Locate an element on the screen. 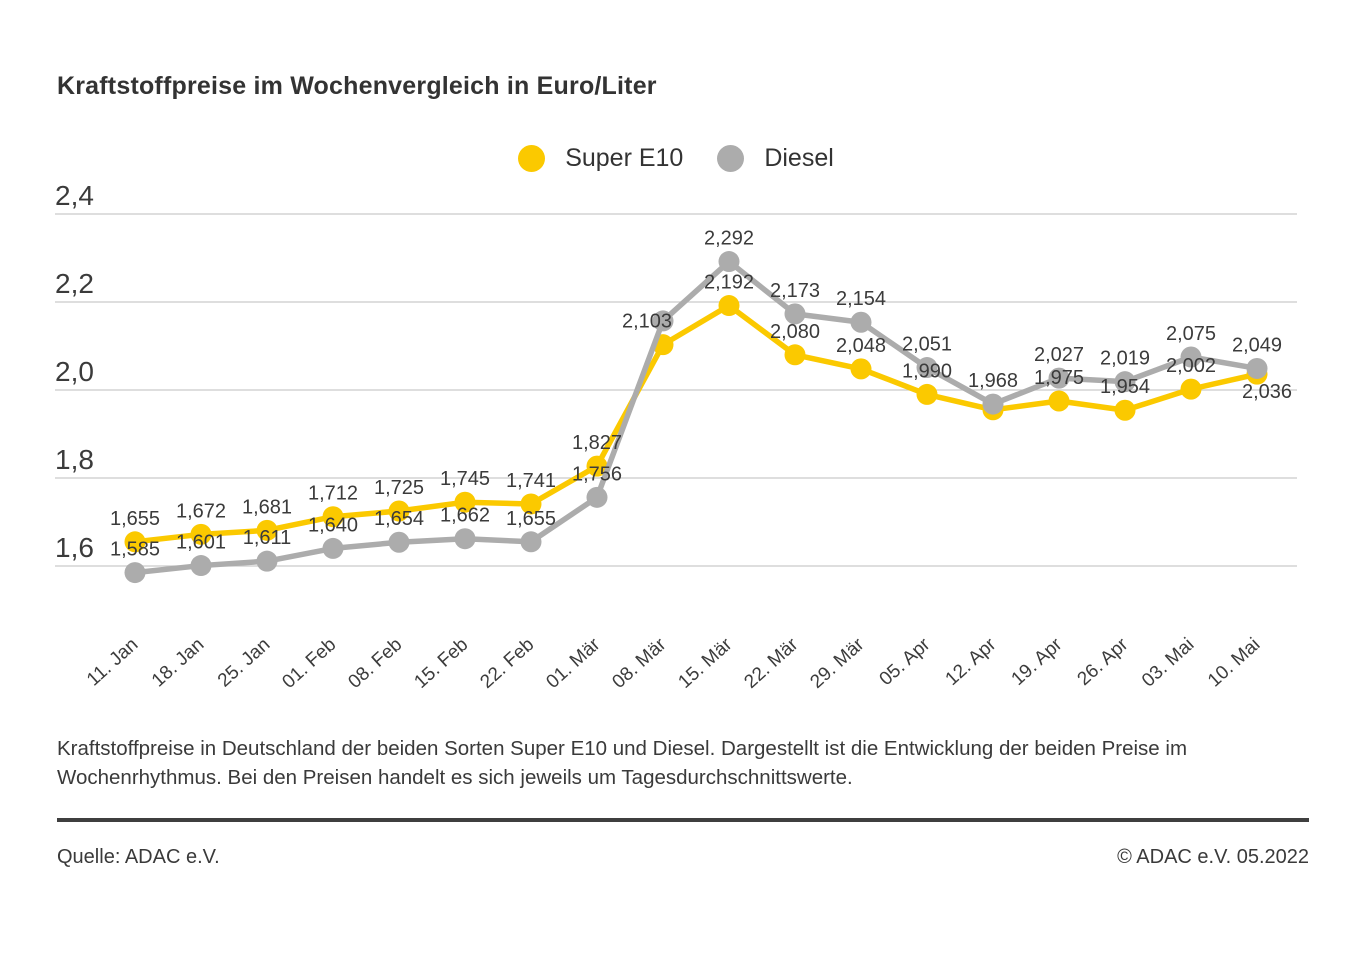 The width and height of the screenshot is (1366, 958). legend-item-super-e10: Super E10 is located at coordinates (600, 158).